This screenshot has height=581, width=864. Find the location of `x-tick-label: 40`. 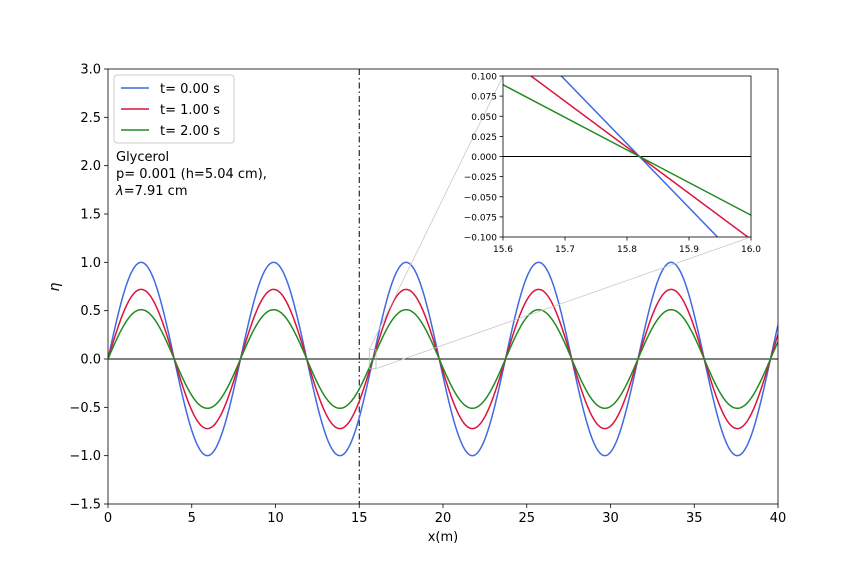

x-tick-label: 40 is located at coordinates (778, 518).